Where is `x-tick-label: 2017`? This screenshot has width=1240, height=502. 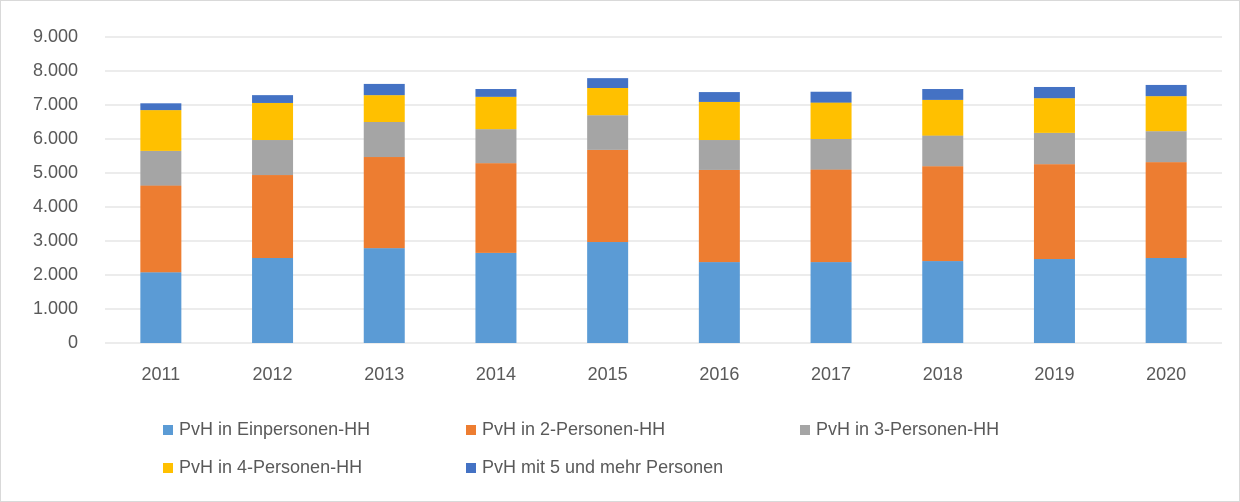
x-tick-label: 2017 is located at coordinates (831, 374).